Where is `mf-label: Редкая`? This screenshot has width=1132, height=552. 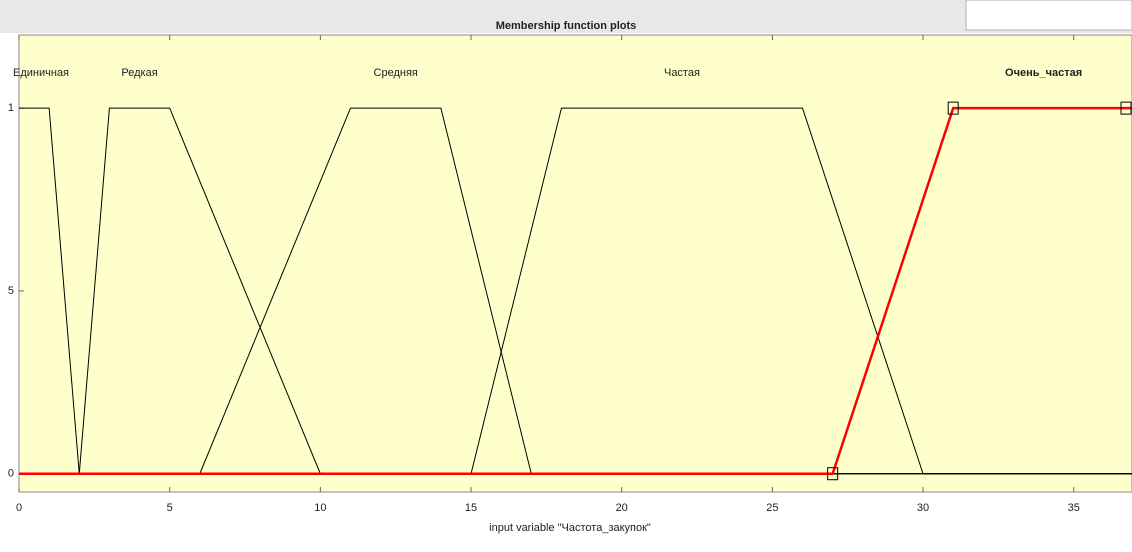 mf-label: Редкая is located at coordinates (139, 73).